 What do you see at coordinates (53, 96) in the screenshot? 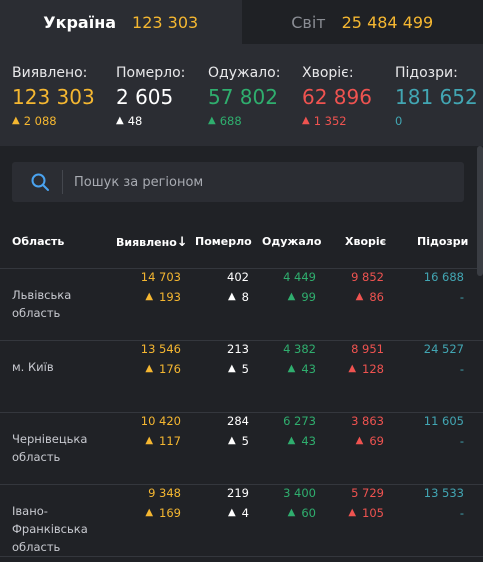
I see `stat-confirmed: Виявлено: 123 303 ▲ 2 088` at bounding box center [53, 96].